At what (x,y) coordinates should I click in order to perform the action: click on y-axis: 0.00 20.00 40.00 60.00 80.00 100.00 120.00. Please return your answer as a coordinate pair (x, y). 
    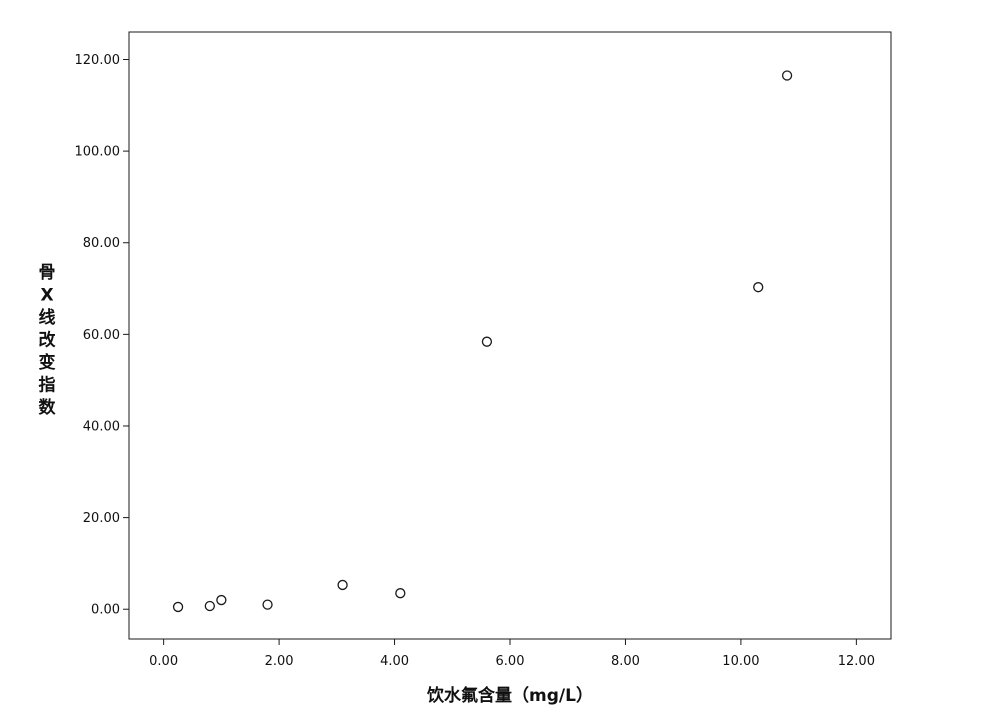
    Looking at the image, I should click on (102, 335).